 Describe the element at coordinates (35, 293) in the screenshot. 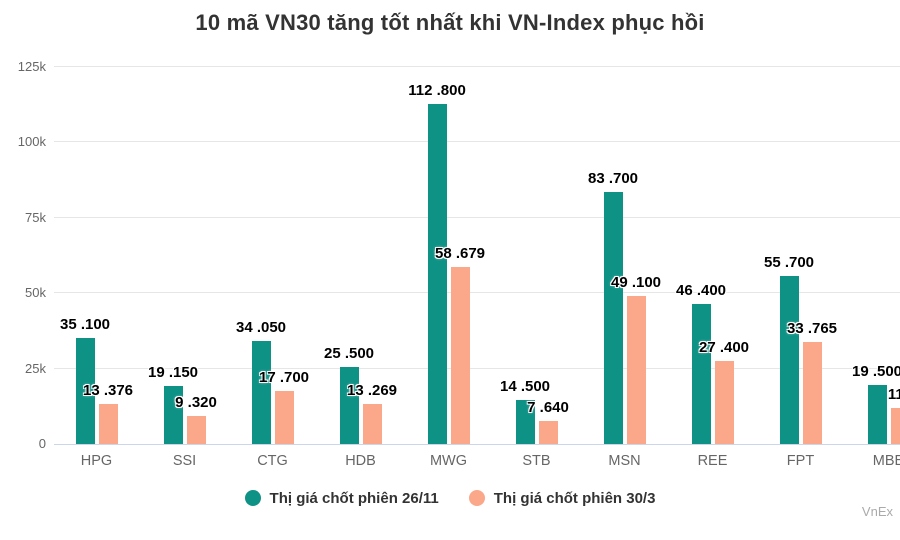

I see `y-axis-tick-label: 50k` at that location.